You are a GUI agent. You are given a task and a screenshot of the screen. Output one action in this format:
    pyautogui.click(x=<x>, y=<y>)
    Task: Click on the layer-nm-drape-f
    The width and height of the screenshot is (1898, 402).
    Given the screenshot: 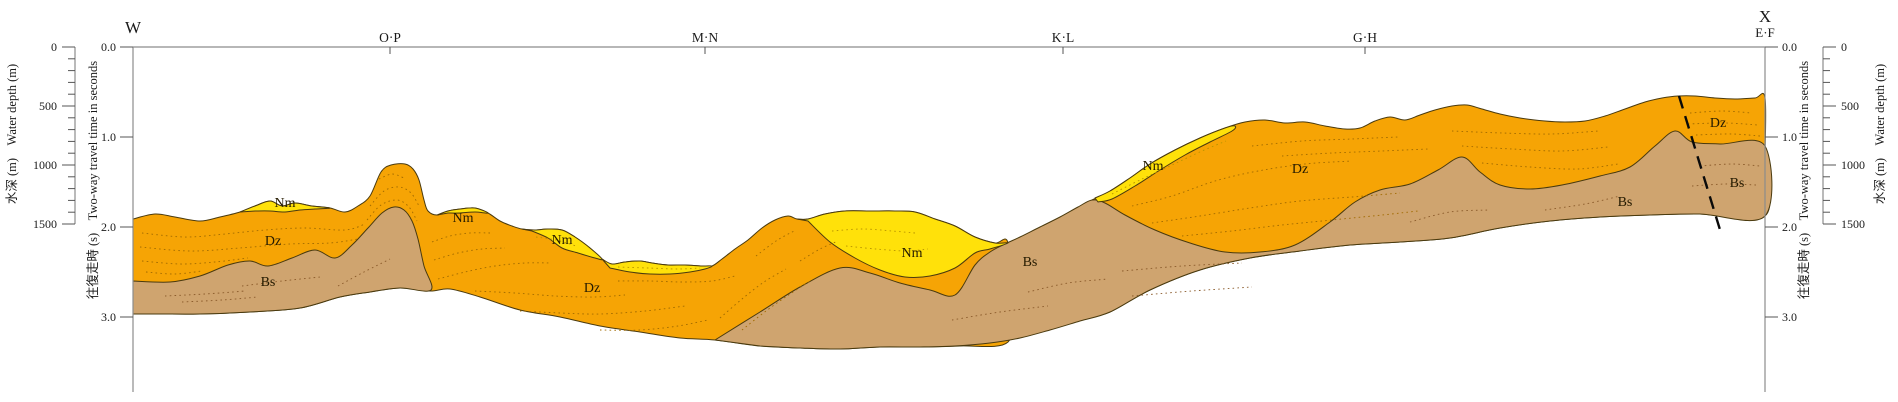 What is the action you would take?
    pyautogui.click(x=1165, y=164)
    